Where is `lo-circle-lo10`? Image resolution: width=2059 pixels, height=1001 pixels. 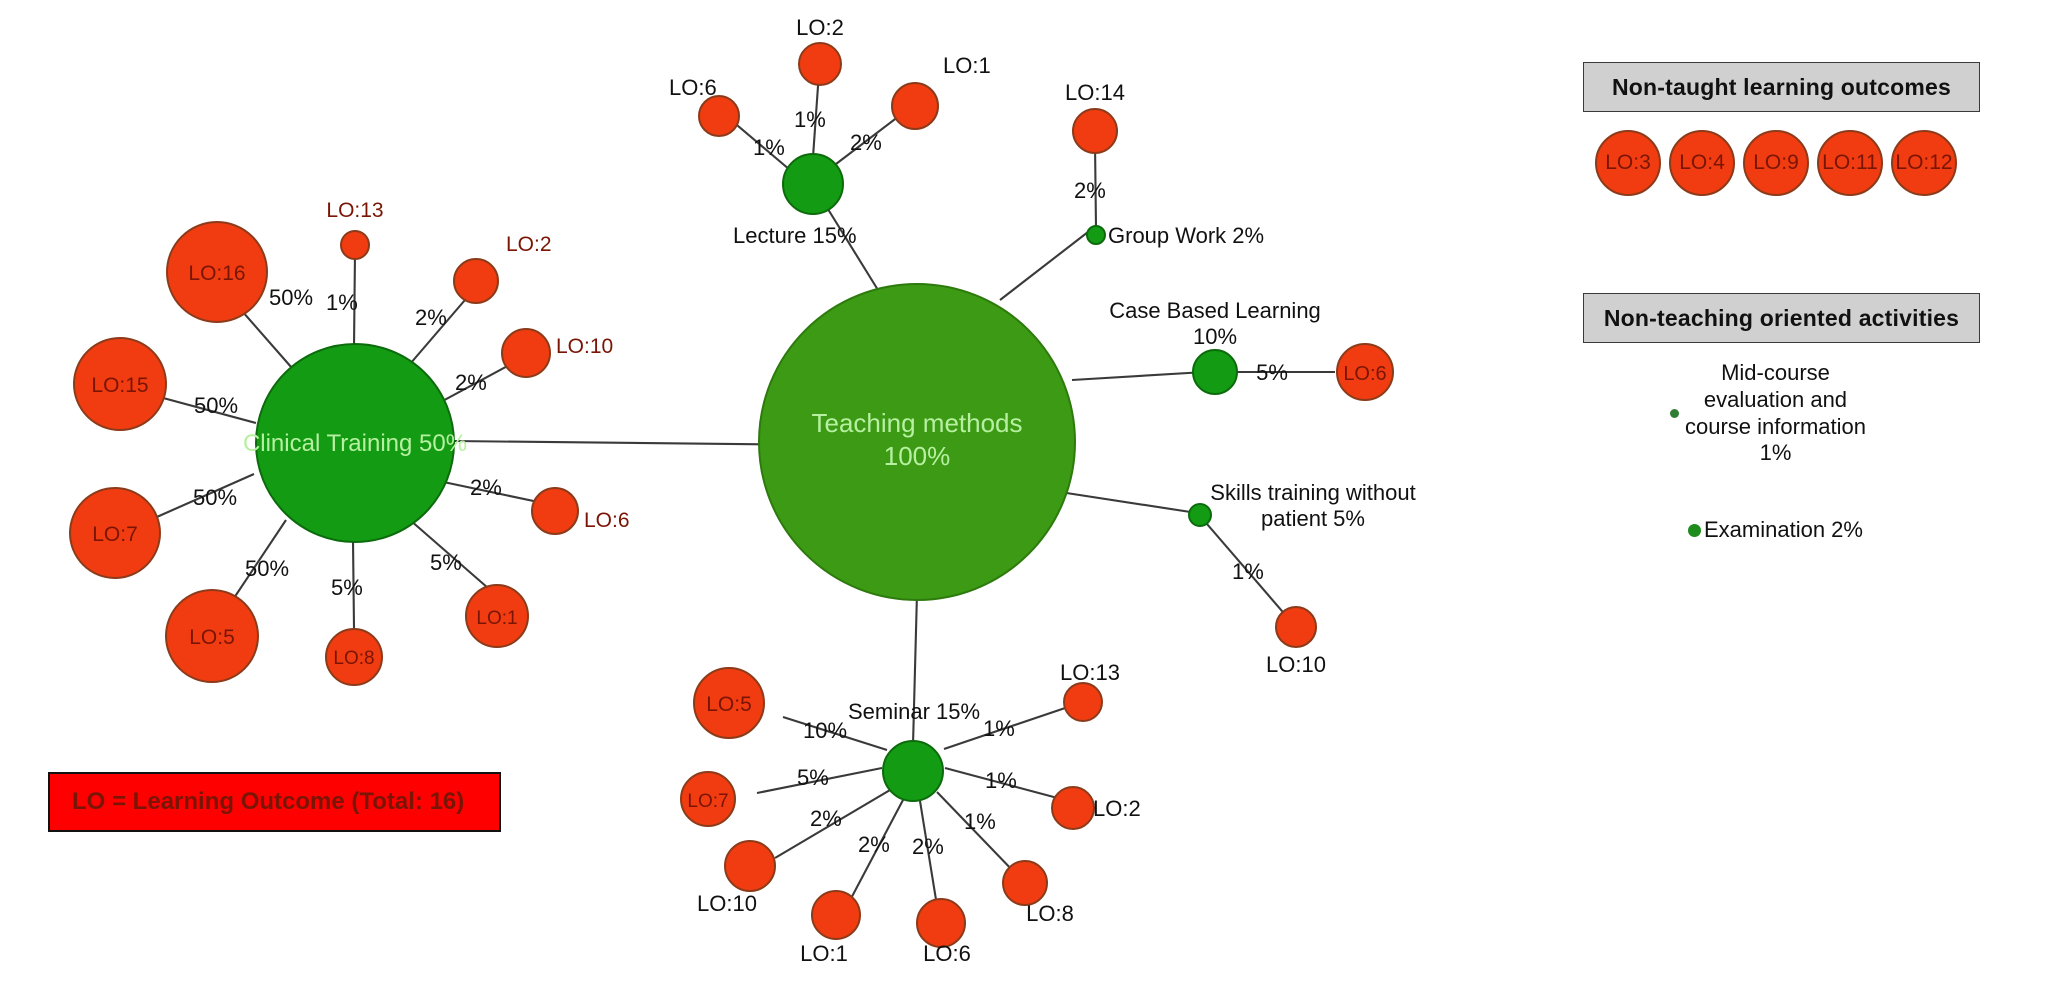
lo-circle-lo10 is located at coordinates (526, 353).